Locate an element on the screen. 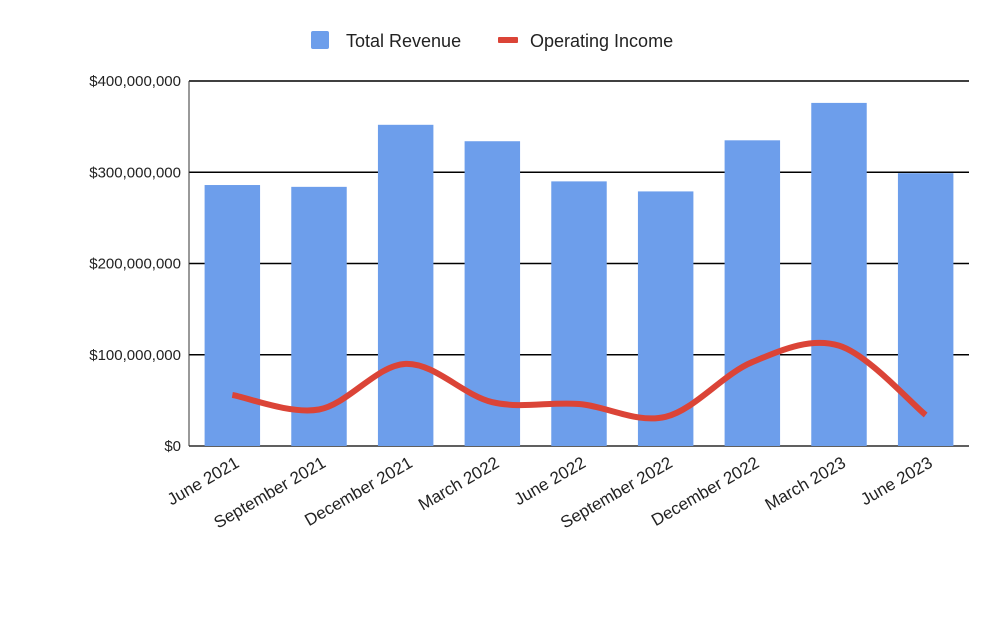 This screenshot has width=1000, height=618. y-tick-label-4: $400,000,000 is located at coordinates (135, 81).